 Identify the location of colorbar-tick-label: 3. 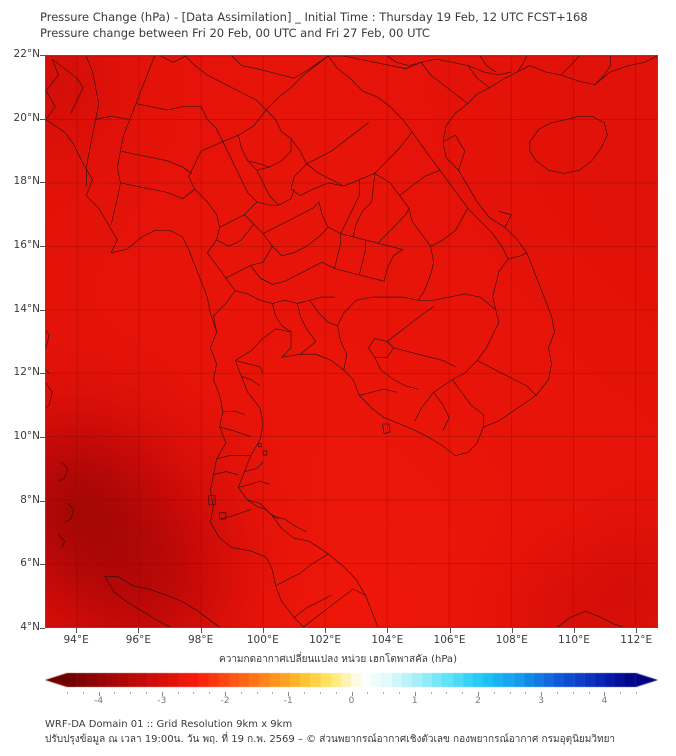
(541, 701).